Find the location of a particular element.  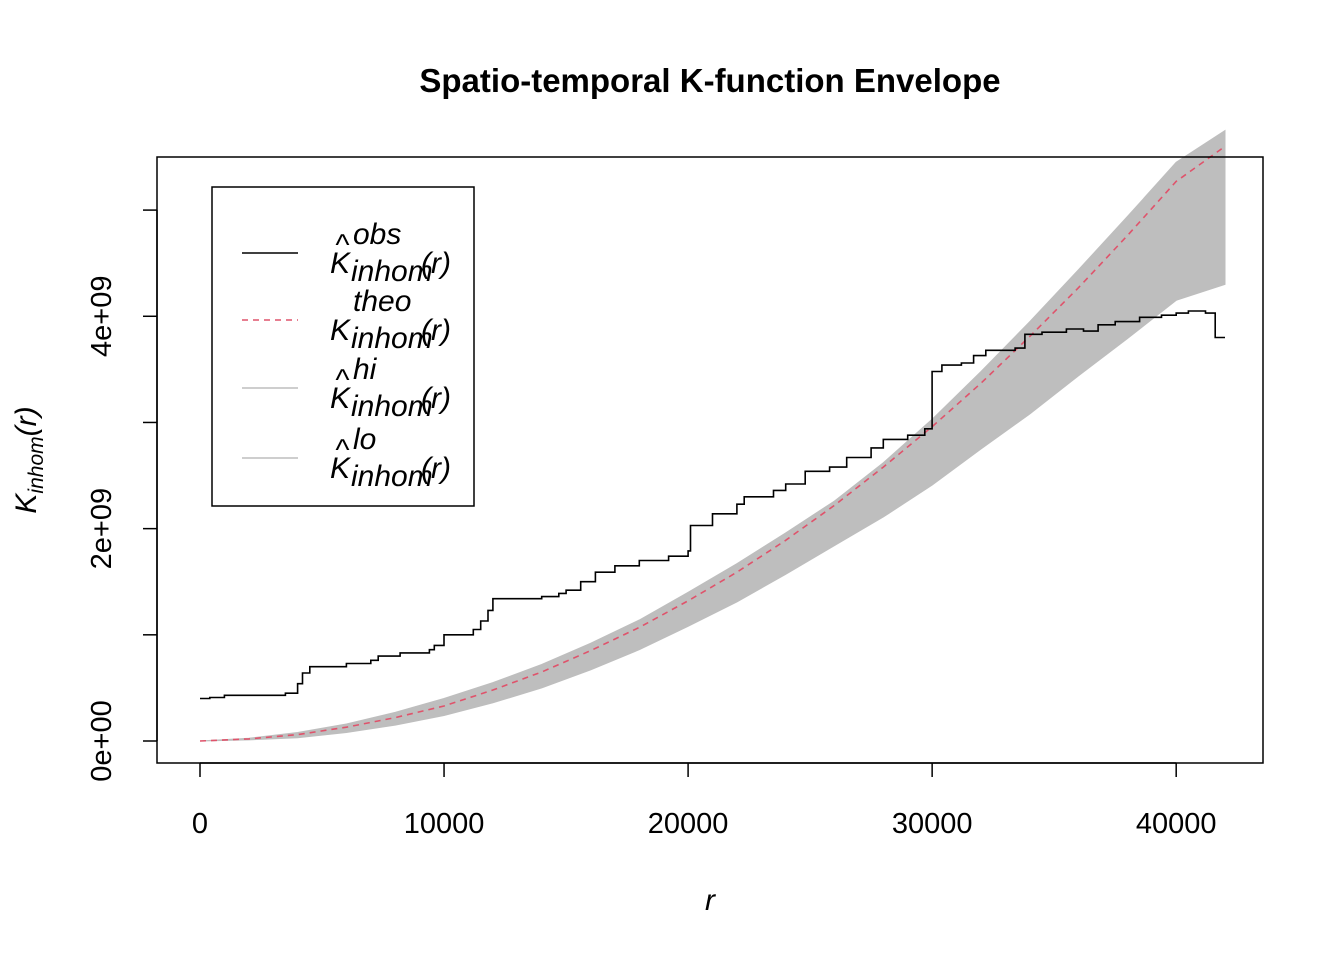

x-tick-label: 30000 is located at coordinates (932, 824).